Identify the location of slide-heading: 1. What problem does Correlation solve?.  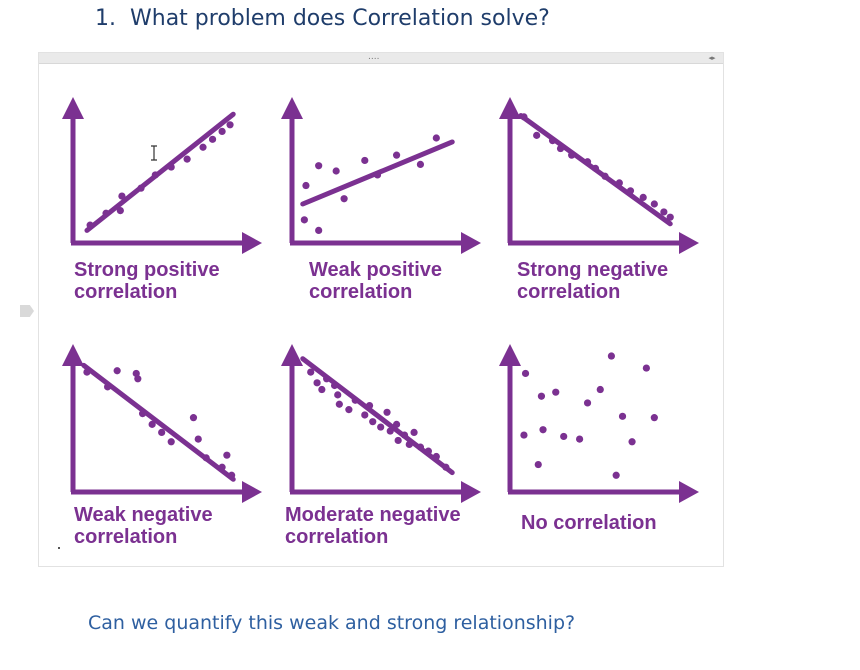
(322, 18).